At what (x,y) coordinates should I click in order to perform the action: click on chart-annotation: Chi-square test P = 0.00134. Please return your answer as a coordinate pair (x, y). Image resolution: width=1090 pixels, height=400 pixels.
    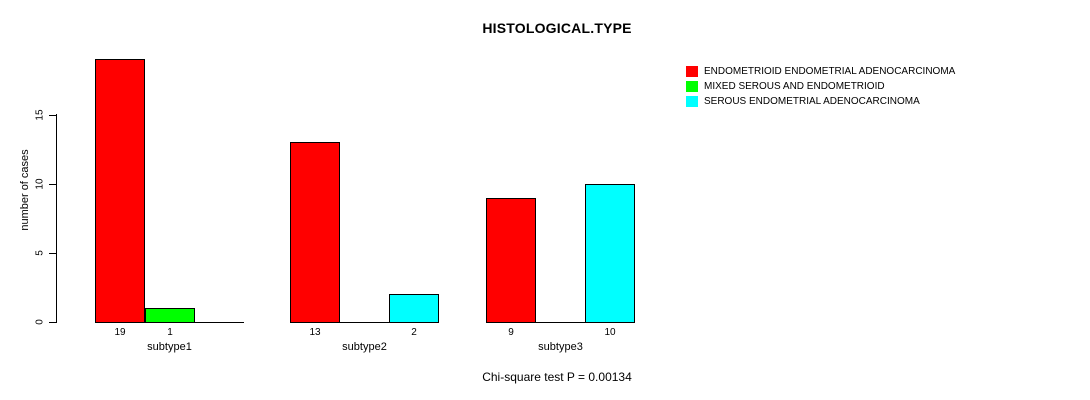
    Looking at the image, I should click on (557, 377).